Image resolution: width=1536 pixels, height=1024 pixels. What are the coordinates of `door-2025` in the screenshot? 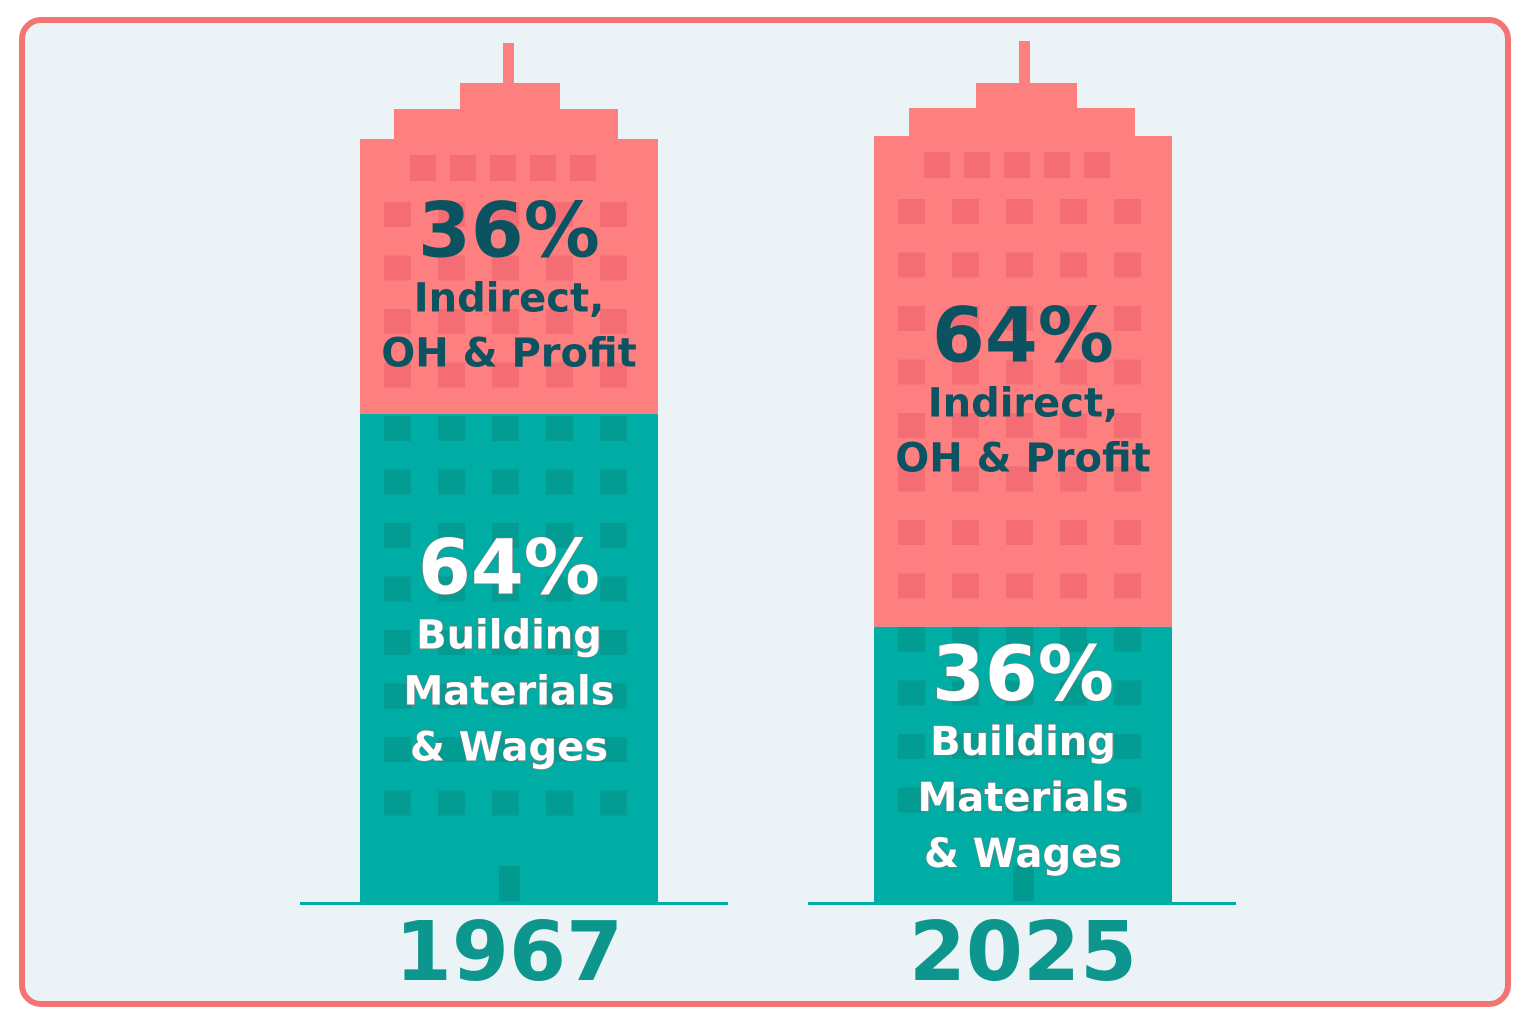 It's located at (1023, 883).